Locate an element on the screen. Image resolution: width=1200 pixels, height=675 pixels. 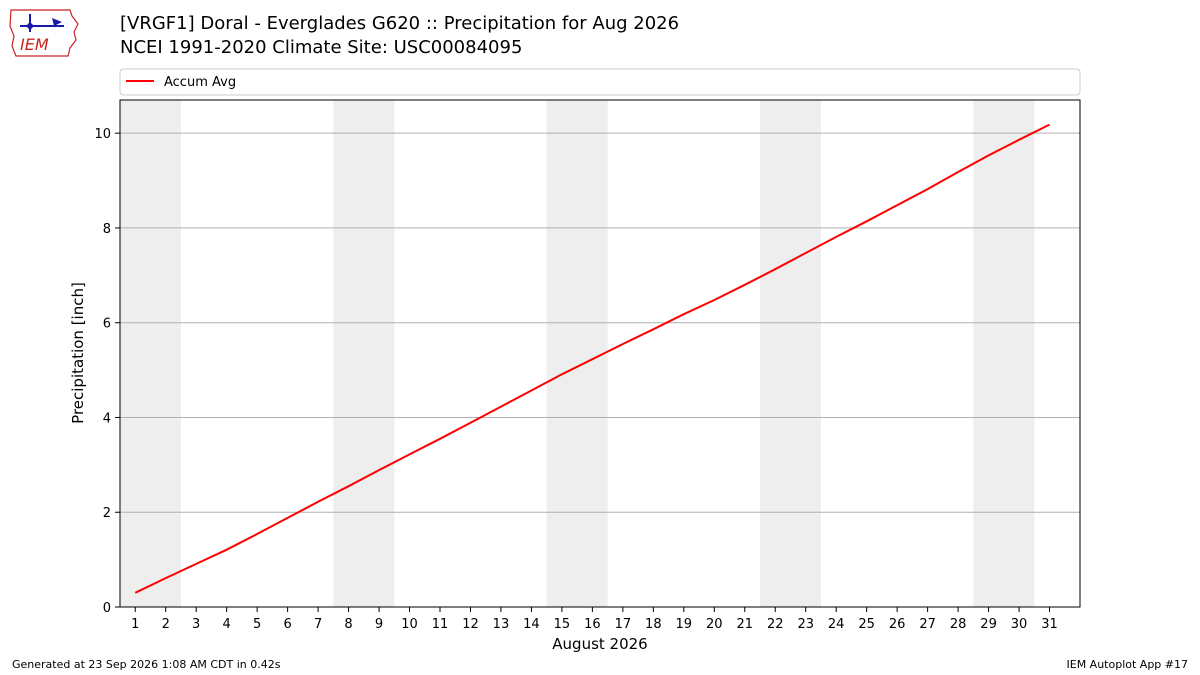
x-tick-label: 20 is located at coordinates (714, 624).